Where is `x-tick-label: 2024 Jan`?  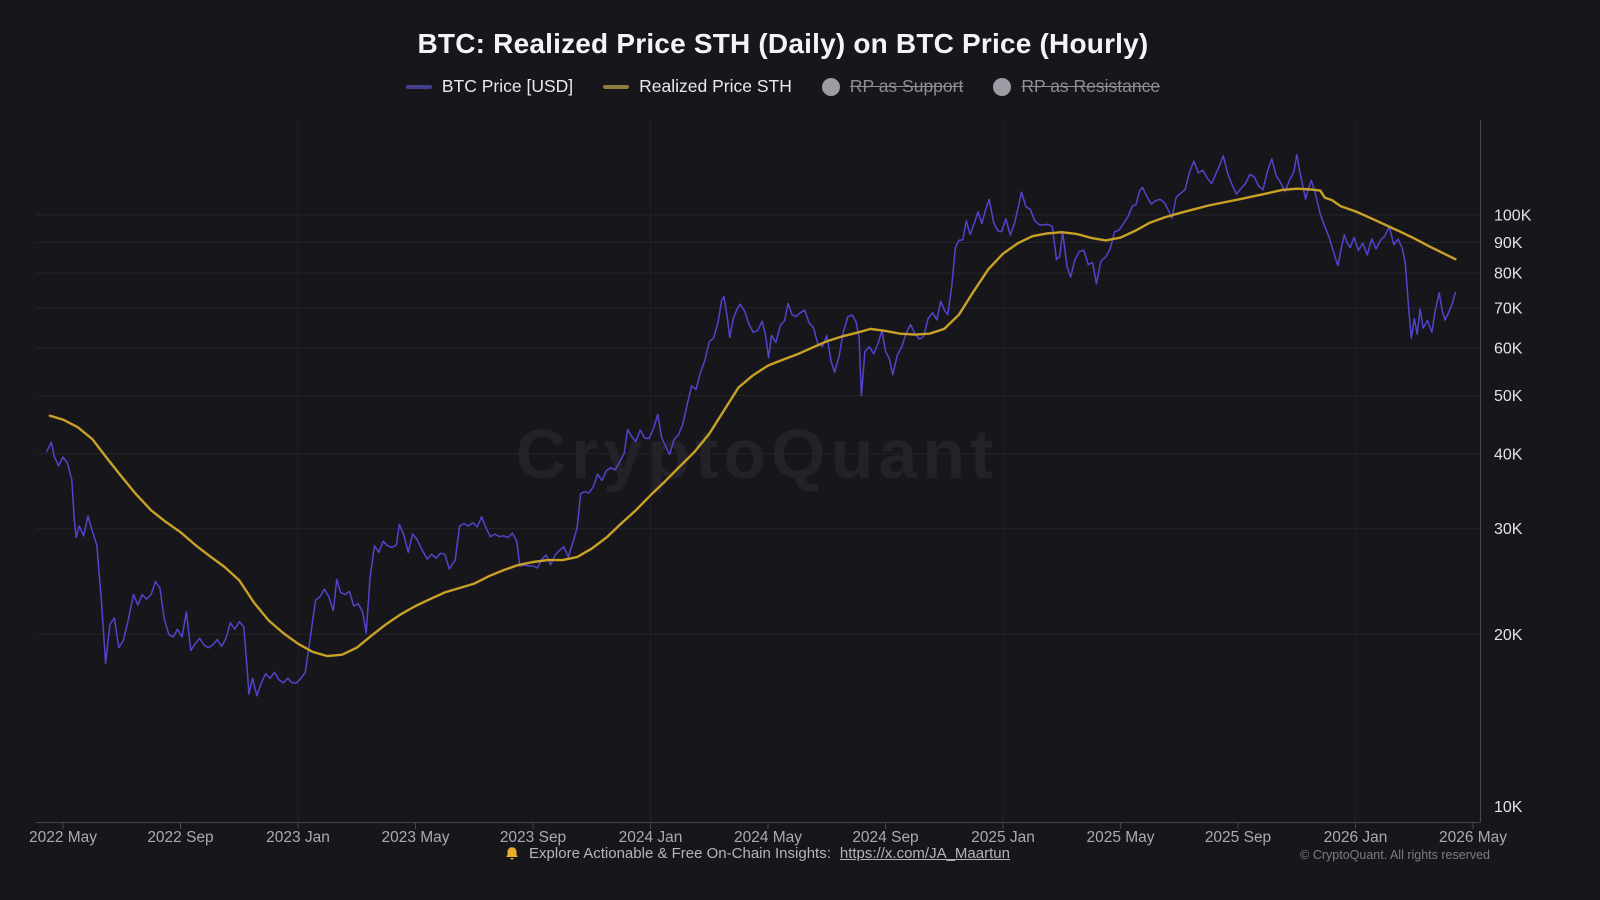
x-tick-label: 2024 Jan is located at coordinates (651, 837).